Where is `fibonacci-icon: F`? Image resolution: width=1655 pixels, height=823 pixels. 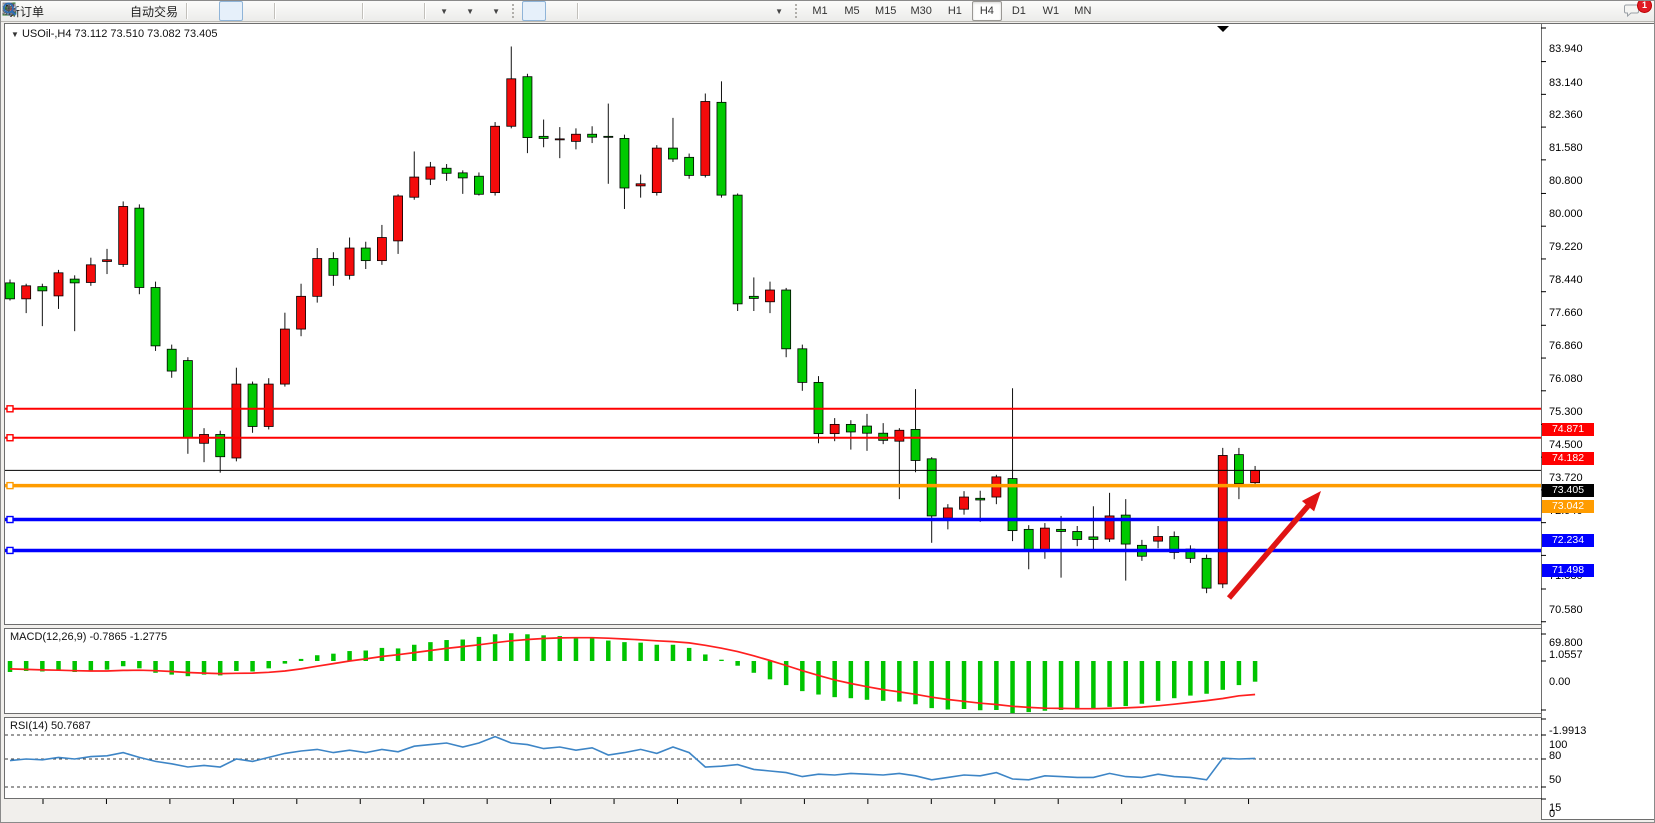
fibonacci-icon: F is located at coordinates (357, 11).